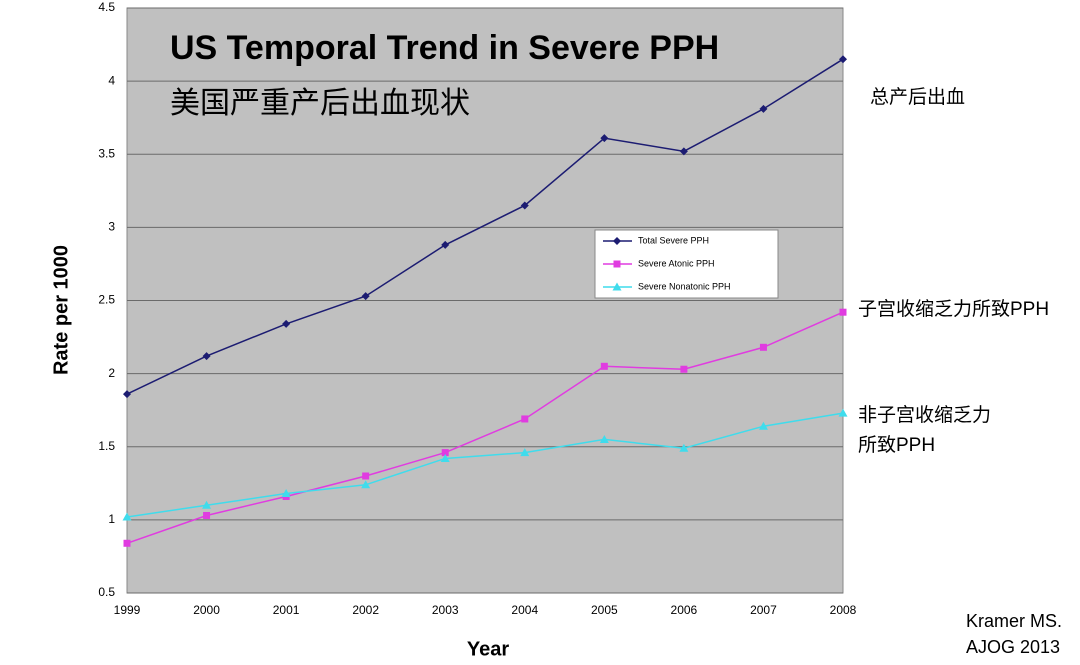 Image resolution: width=1080 pixels, height=665 pixels. Describe the element at coordinates (684, 610) in the screenshot. I see `x-tick-label: 2006` at that location.